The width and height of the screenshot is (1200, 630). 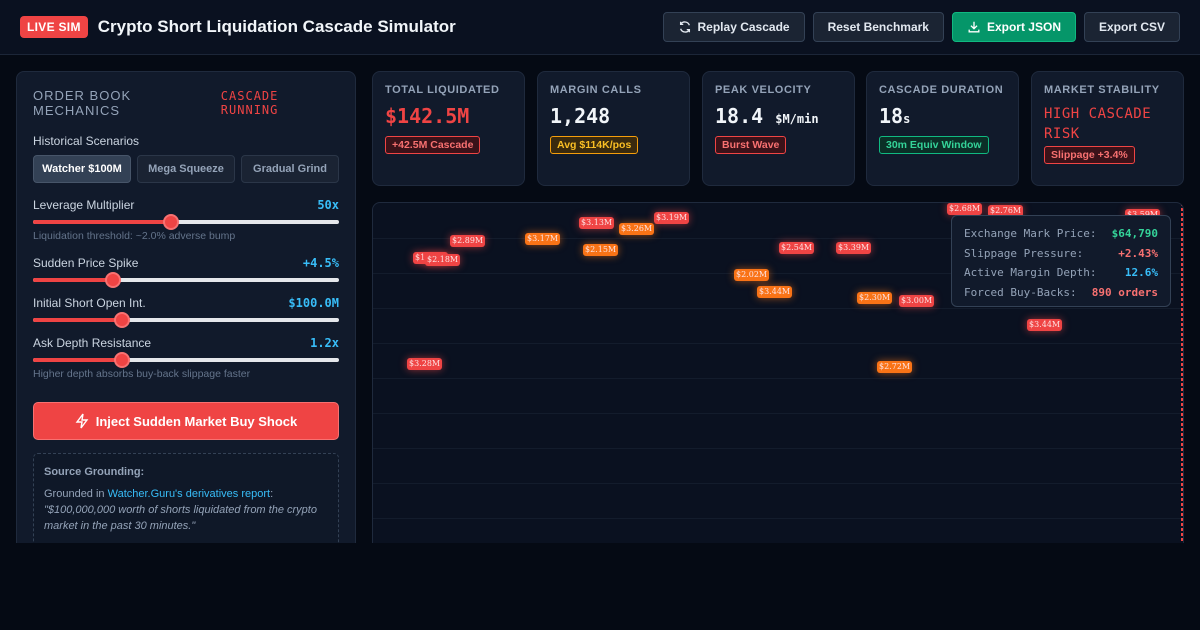 I want to click on metric-badge: +42.5M Cascade, so click(x=433, y=145).